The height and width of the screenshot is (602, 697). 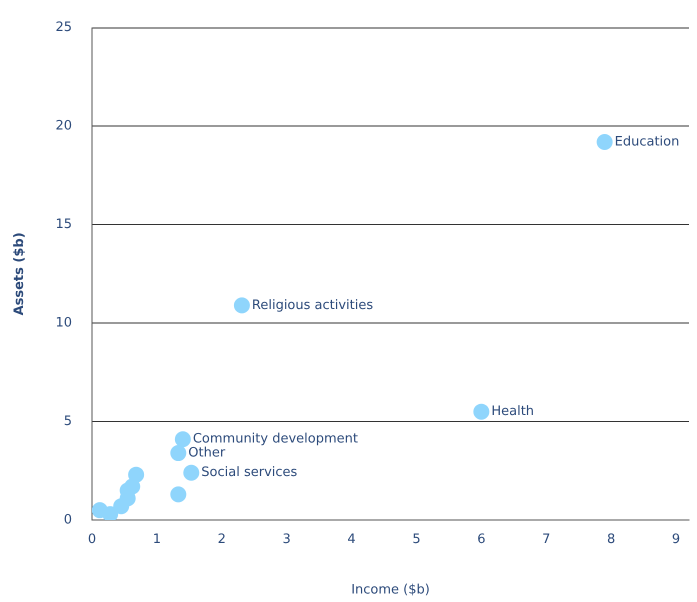 I want to click on x-axis-title: Income ($b), so click(x=390, y=590).